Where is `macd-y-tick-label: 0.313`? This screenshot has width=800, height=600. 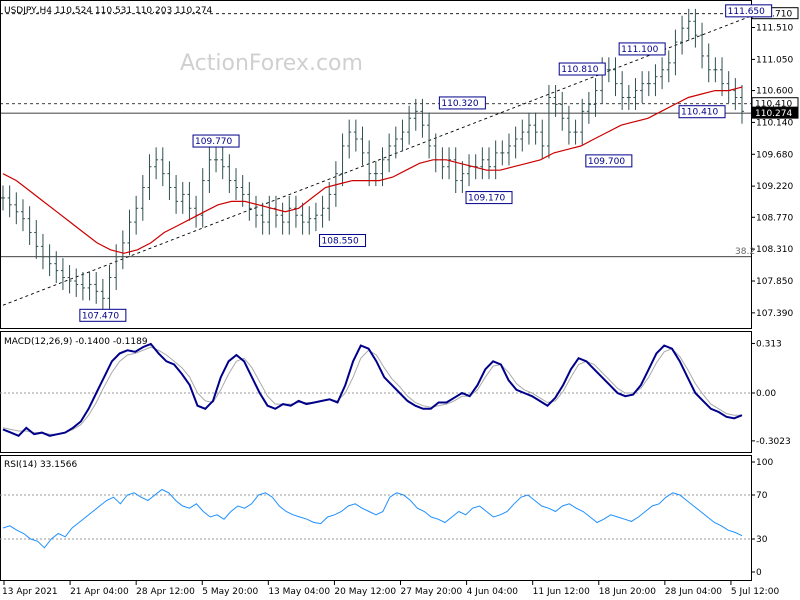 macd-y-tick-label: 0.313 is located at coordinates (769, 344).